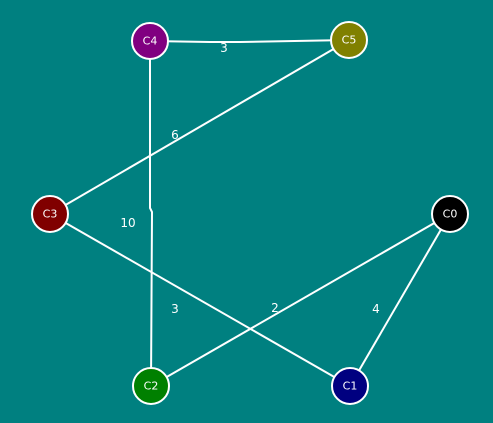 The width and height of the screenshot is (493, 423). What do you see at coordinates (275, 308) in the screenshot?
I see `edge-label-c0-c2: 2` at bounding box center [275, 308].